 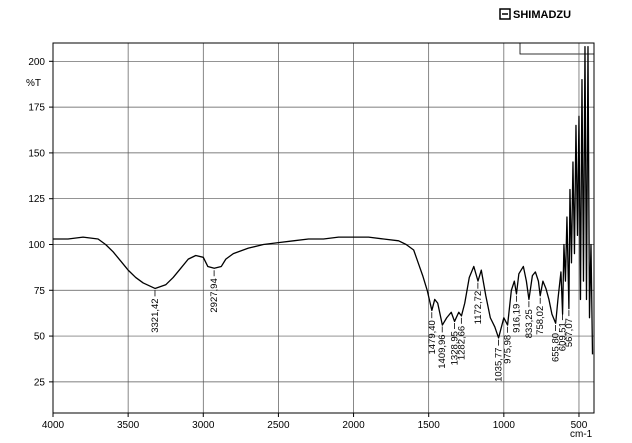 I want to click on peak-label: 1409,96, so click(x=442, y=351).